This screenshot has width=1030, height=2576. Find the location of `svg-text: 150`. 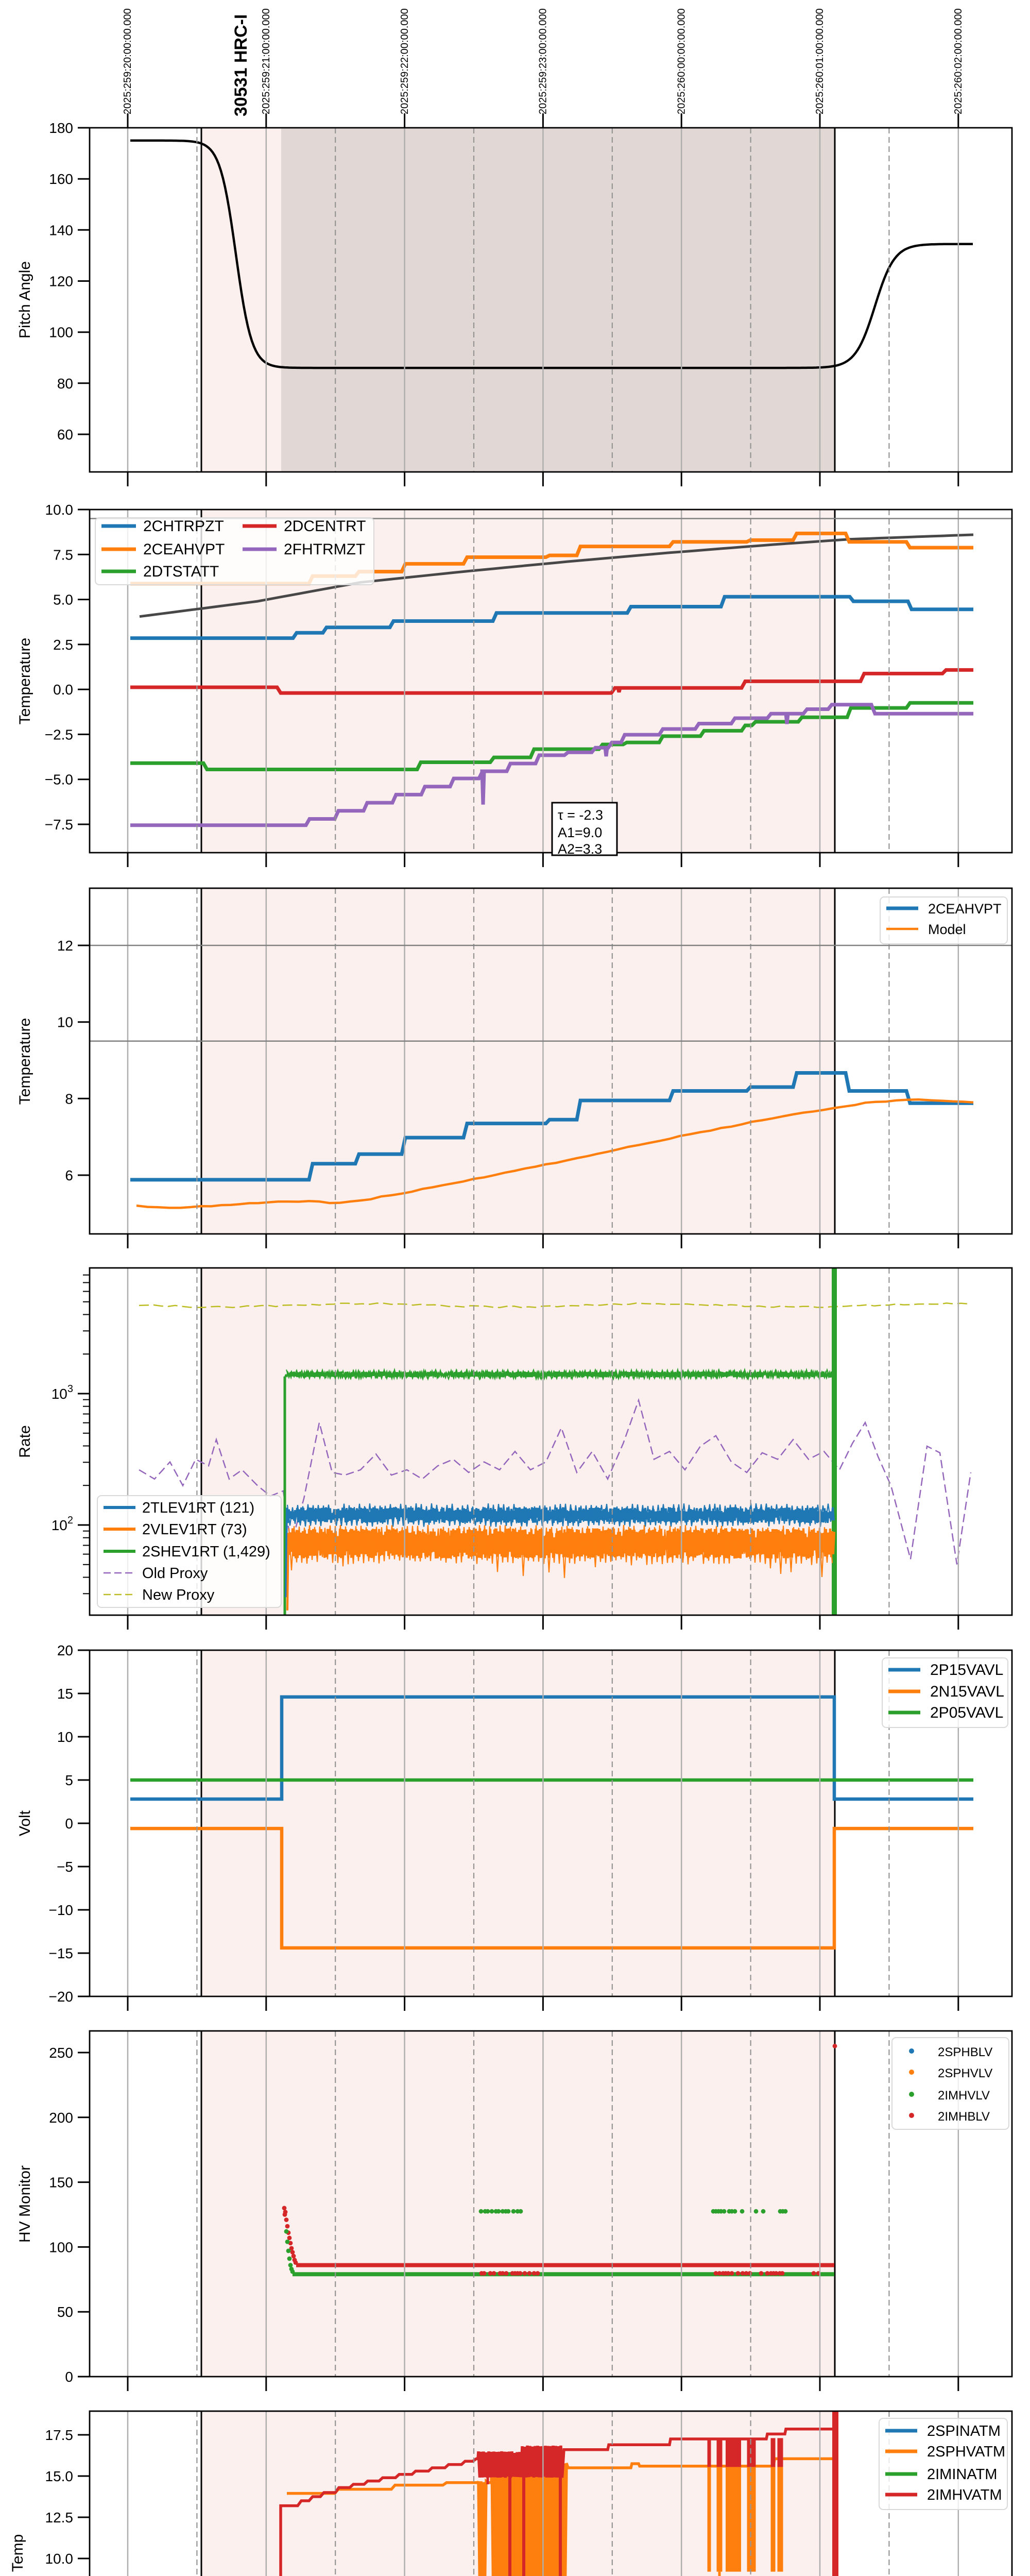

svg-text: 150 is located at coordinates (61, 2183).